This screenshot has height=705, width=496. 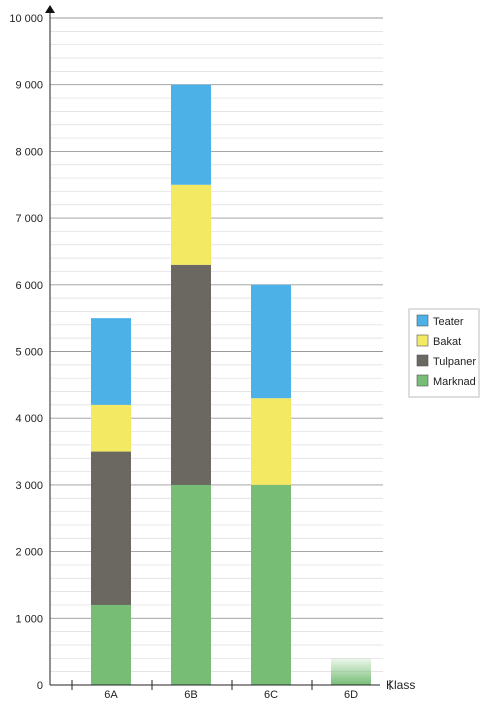 What do you see at coordinates (111, 528) in the screenshot?
I see `bar-segment-6A-tulpaner` at bounding box center [111, 528].